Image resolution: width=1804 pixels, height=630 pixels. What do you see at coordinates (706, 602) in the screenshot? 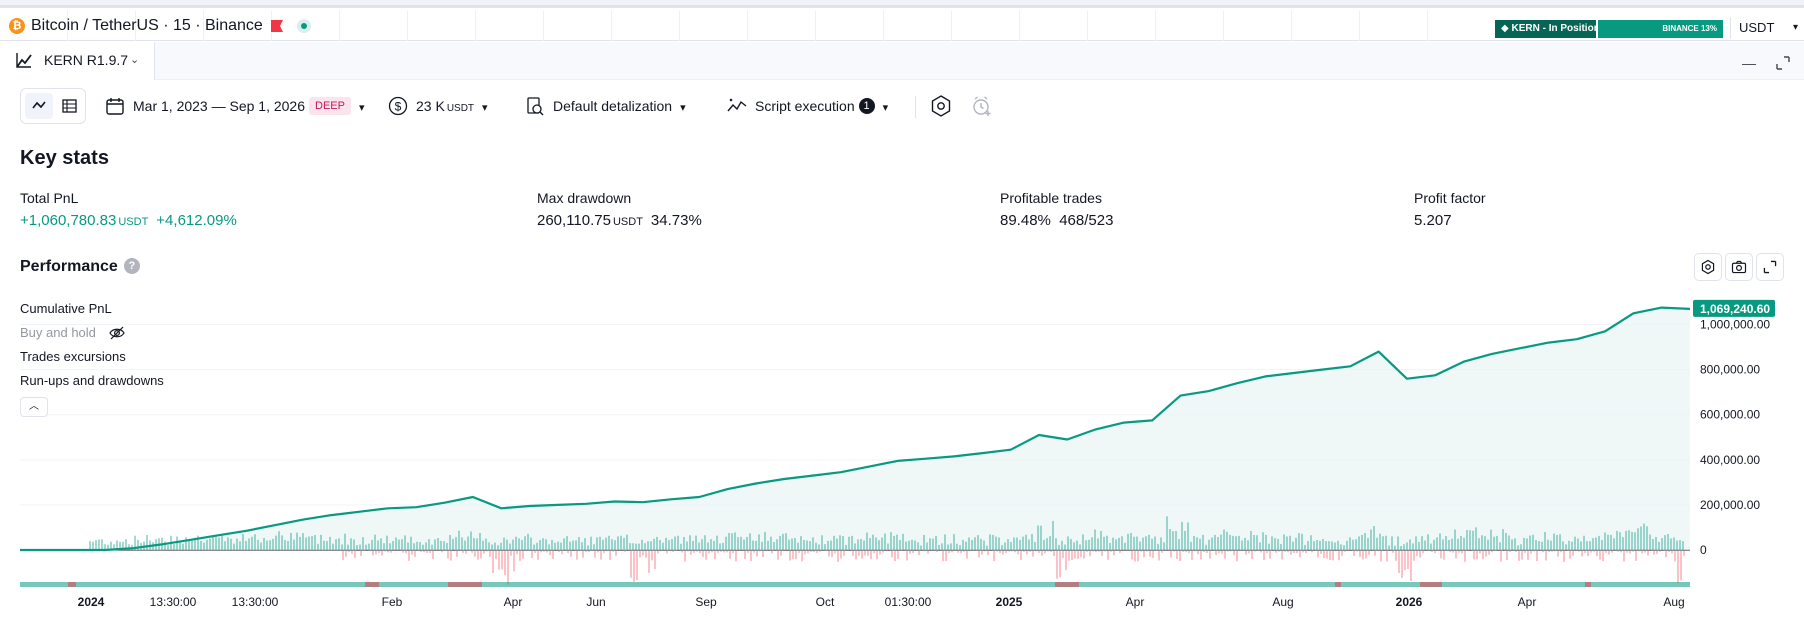
I see `x-tick-label: Sep` at bounding box center [706, 602].